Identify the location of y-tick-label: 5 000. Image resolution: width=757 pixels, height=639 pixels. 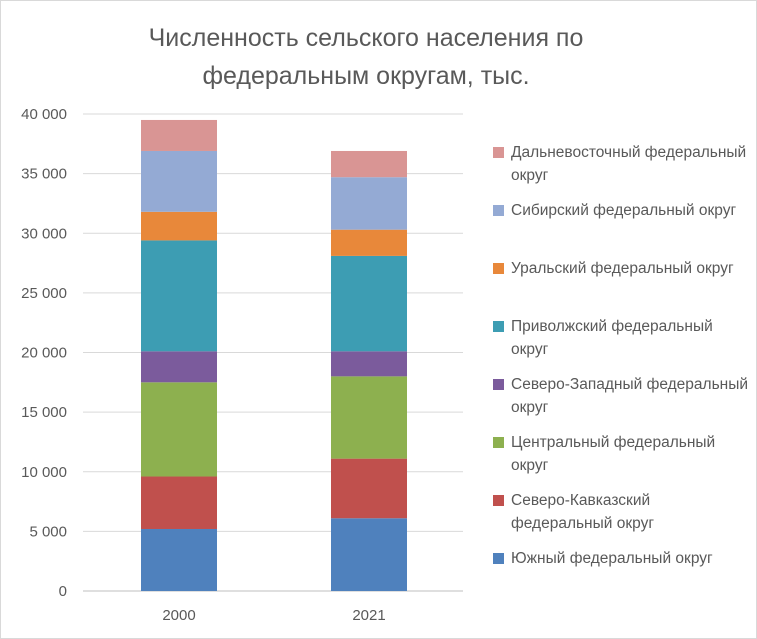
(48, 531).